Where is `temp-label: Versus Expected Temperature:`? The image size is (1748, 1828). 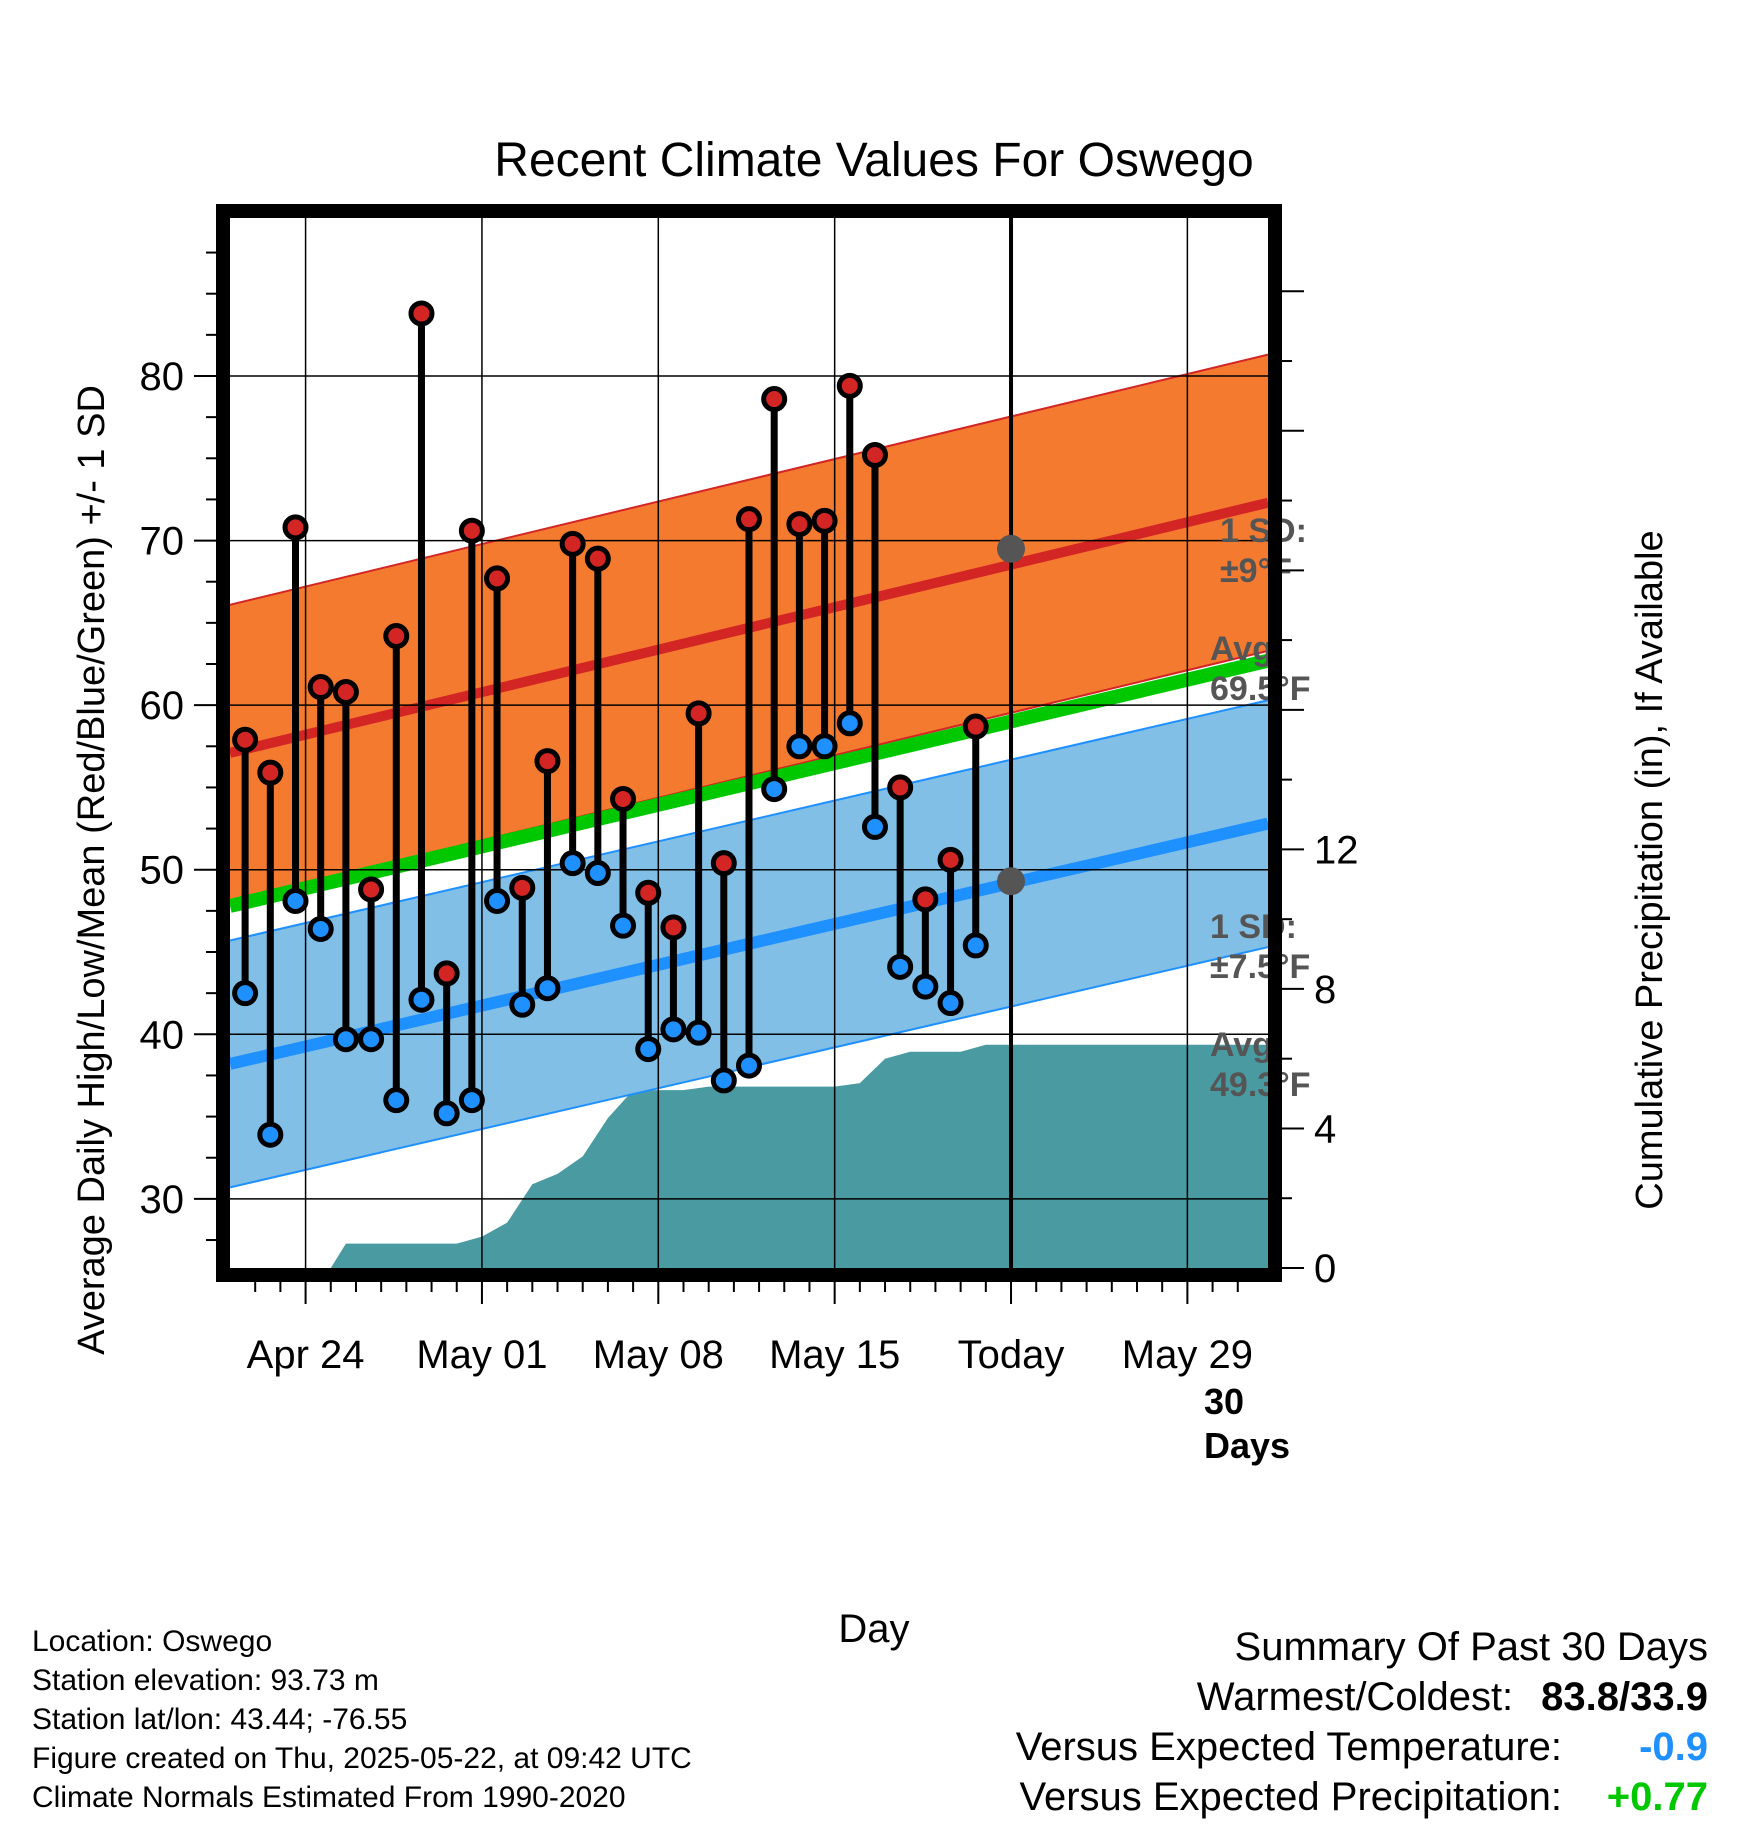
temp-label: Versus Expected Temperature: is located at coordinates (1288, 1747).